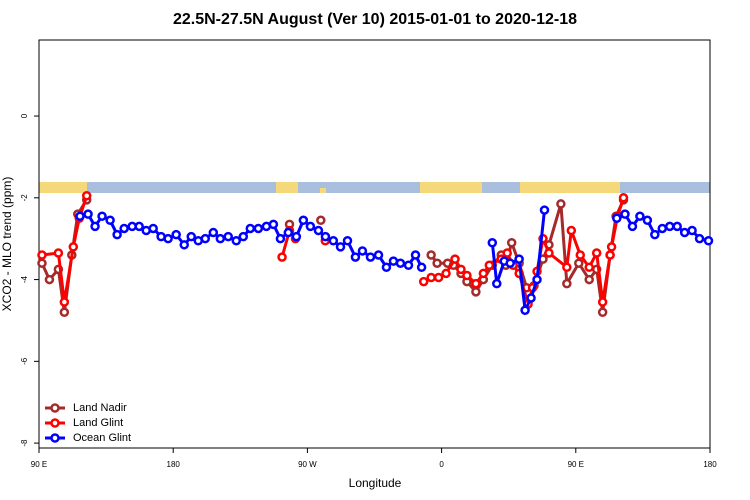 Image resolution: width=750 pixels, height=500 pixels. Describe the element at coordinates (24, 198) in the screenshot. I see `y-tick-label: -2` at that location.